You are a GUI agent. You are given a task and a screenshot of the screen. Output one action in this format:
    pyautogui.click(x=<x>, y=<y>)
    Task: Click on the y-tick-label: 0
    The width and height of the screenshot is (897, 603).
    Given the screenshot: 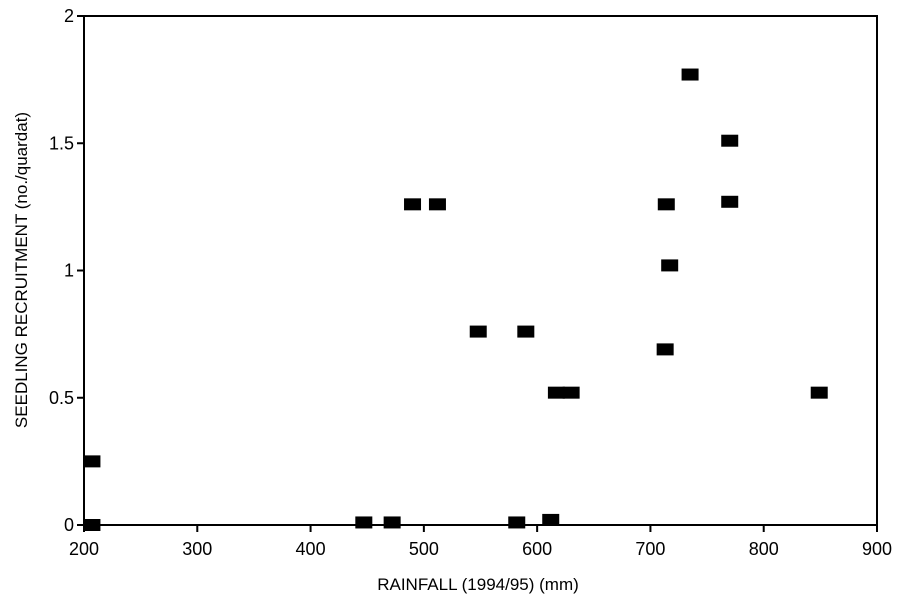 What is the action you would take?
    pyautogui.click(x=69, y=525)
    